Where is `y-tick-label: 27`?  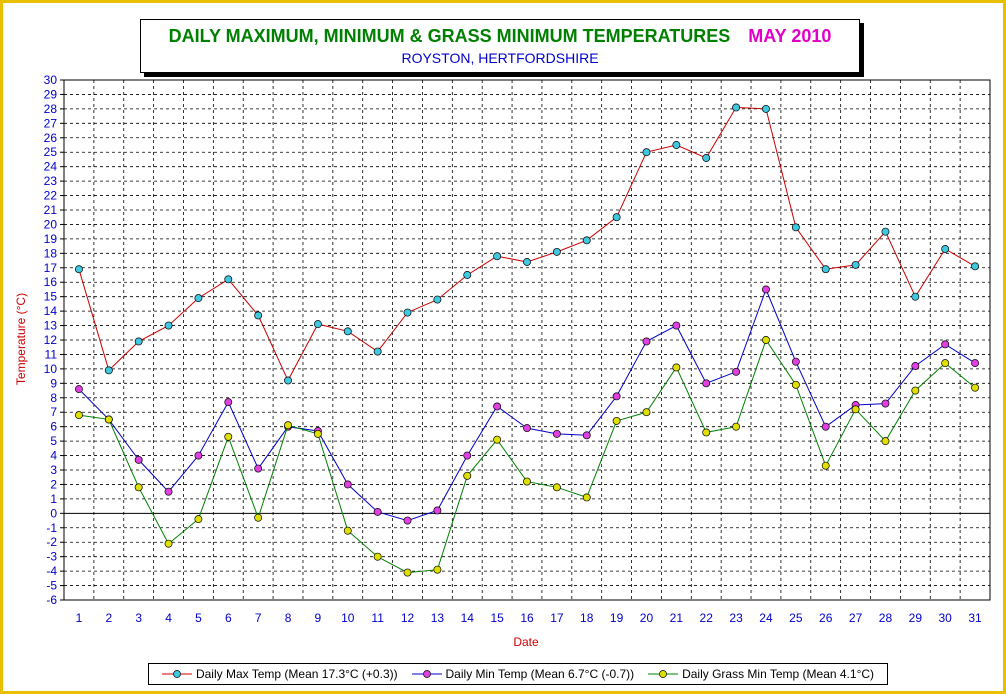
y-tick-label: 27 is located at coordinates (51, 123).